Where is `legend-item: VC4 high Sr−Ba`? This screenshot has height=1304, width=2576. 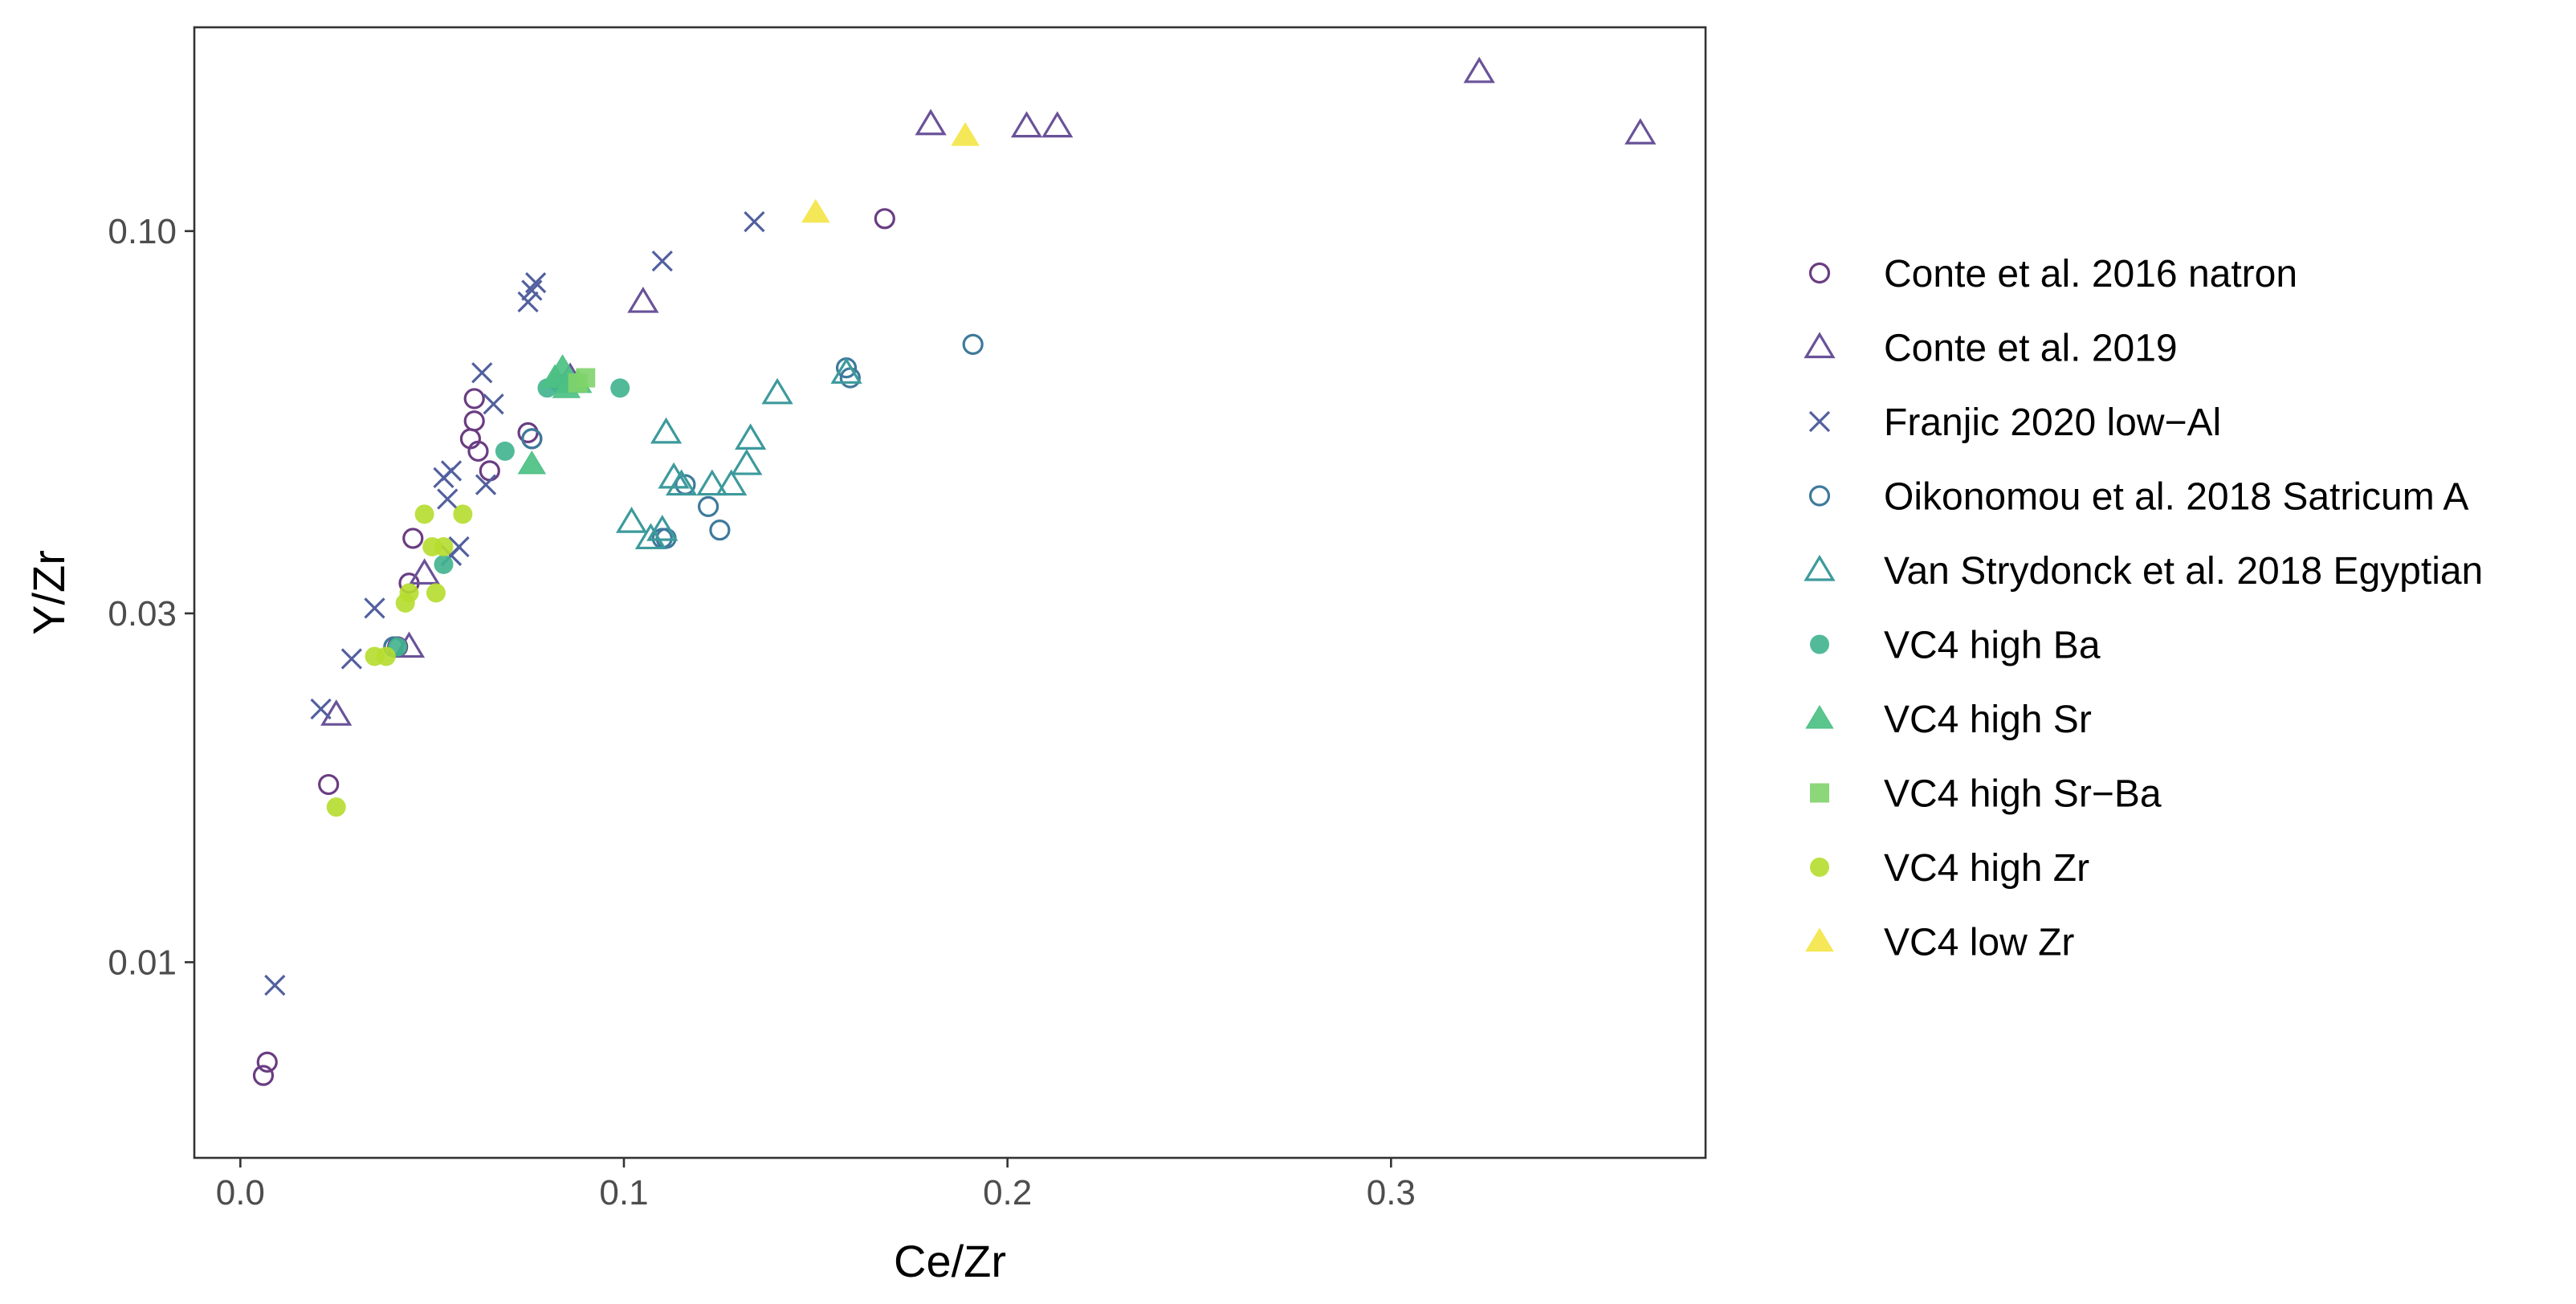
legend-item: VC4 high Sr−Ba is located at coordinates (1986, 794).